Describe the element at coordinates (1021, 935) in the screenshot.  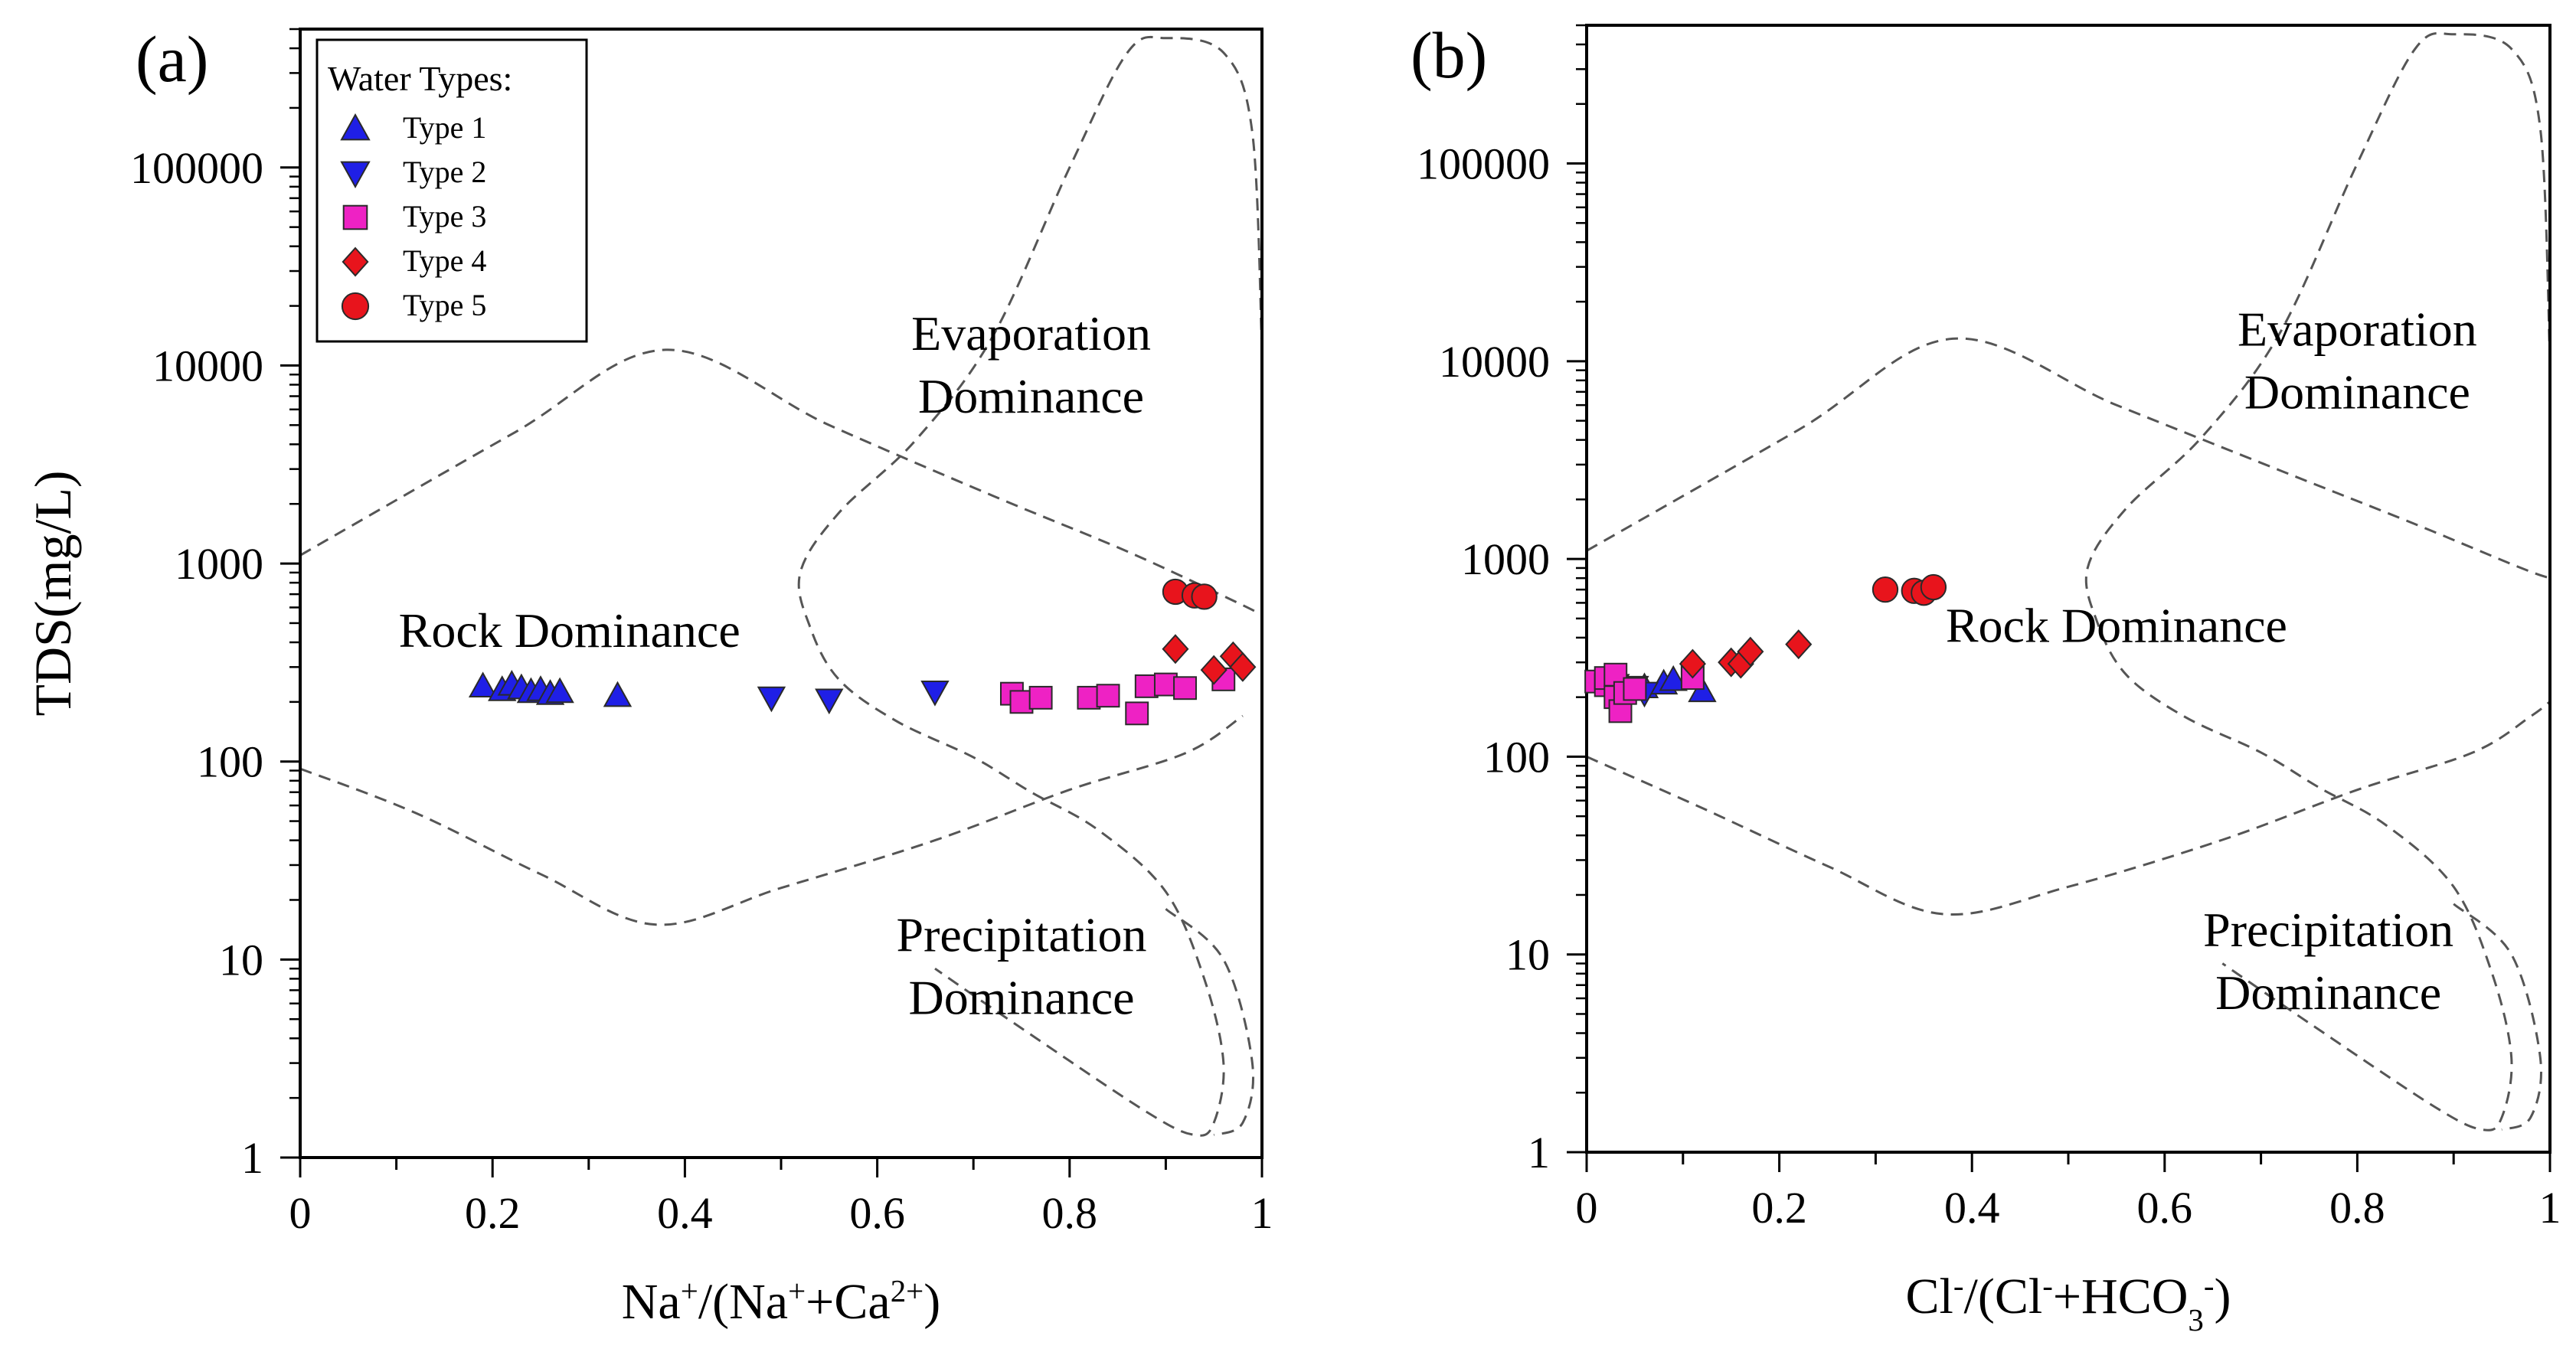
I see `panel-a-region-label: Precipitation` at that location.